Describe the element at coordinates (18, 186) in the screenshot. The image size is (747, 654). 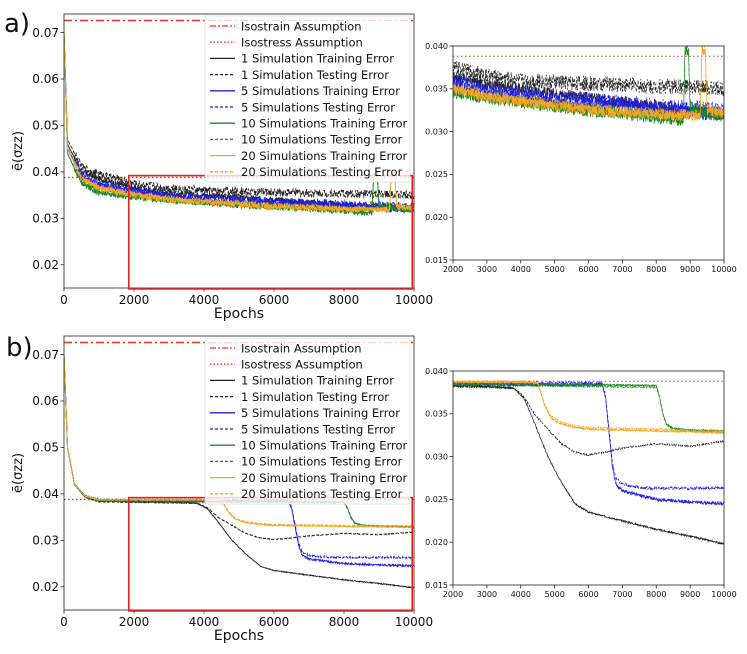
I see `panel-labels: a) b)` at that location.